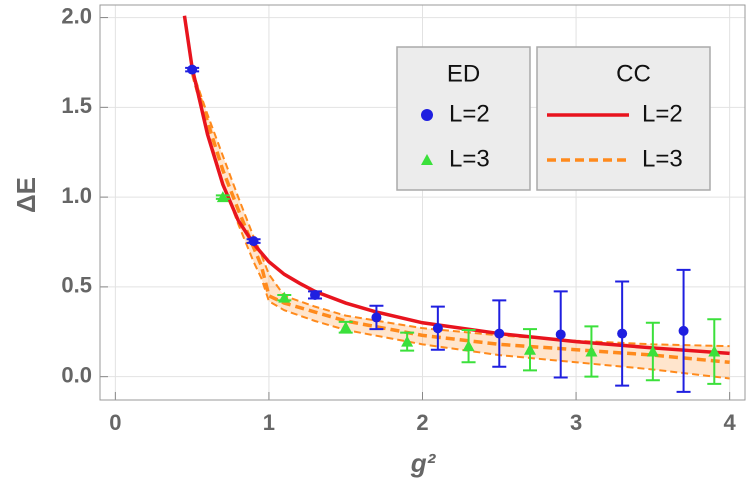  Describe the element at coordinates (633, 73) in the screenshot. I see `legend-title: CC` at that location.